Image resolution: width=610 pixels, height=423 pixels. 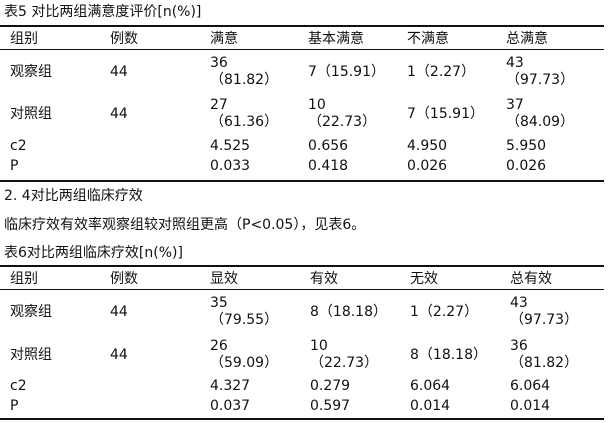 What do you see at coordinates (346, 72) in the screenshot?
I see `table5-row-1-cell: 7（15.91）` at bounding box center [346, 72].